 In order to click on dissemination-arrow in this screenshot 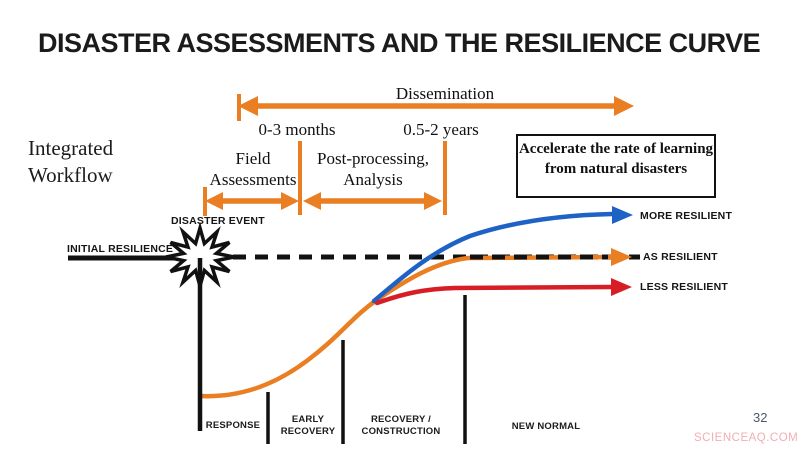, I will do `click(435, 107)`.